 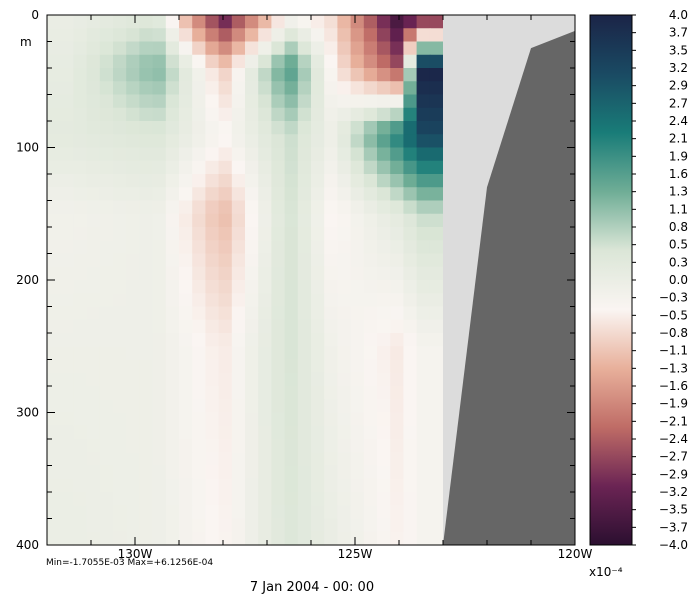 What do you see at coordinates (606, 572) in the screenshot?
I see `colorbar-multiplier: x10⁻⁴` at bounding box center [606, 572].